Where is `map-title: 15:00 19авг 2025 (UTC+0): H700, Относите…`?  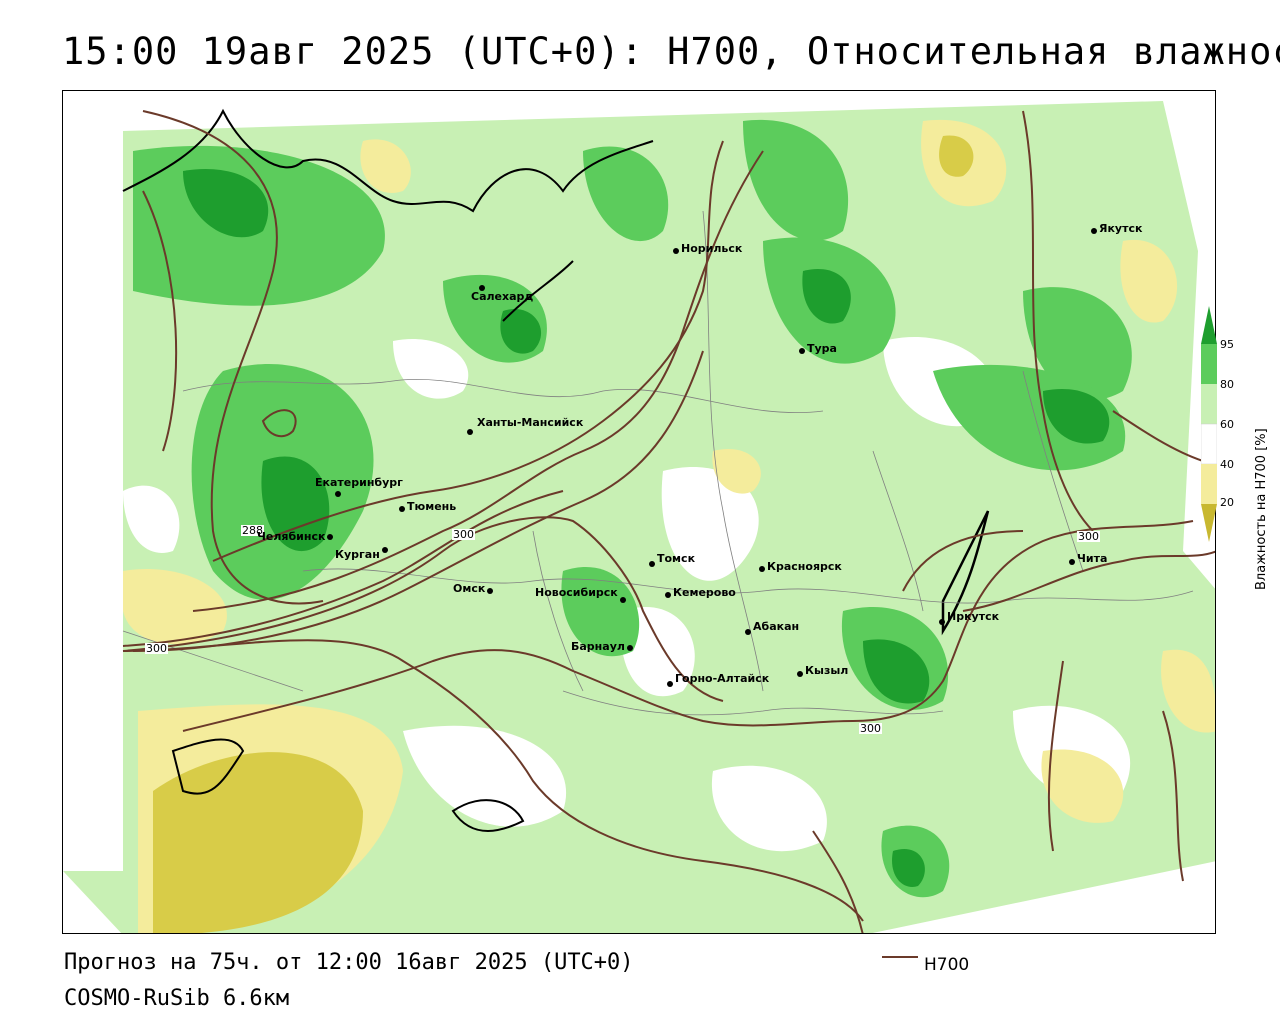
map-title: 15:00 19авг 2025 (UTC+0): H700, Относите… is located at coordinates (671, 51).